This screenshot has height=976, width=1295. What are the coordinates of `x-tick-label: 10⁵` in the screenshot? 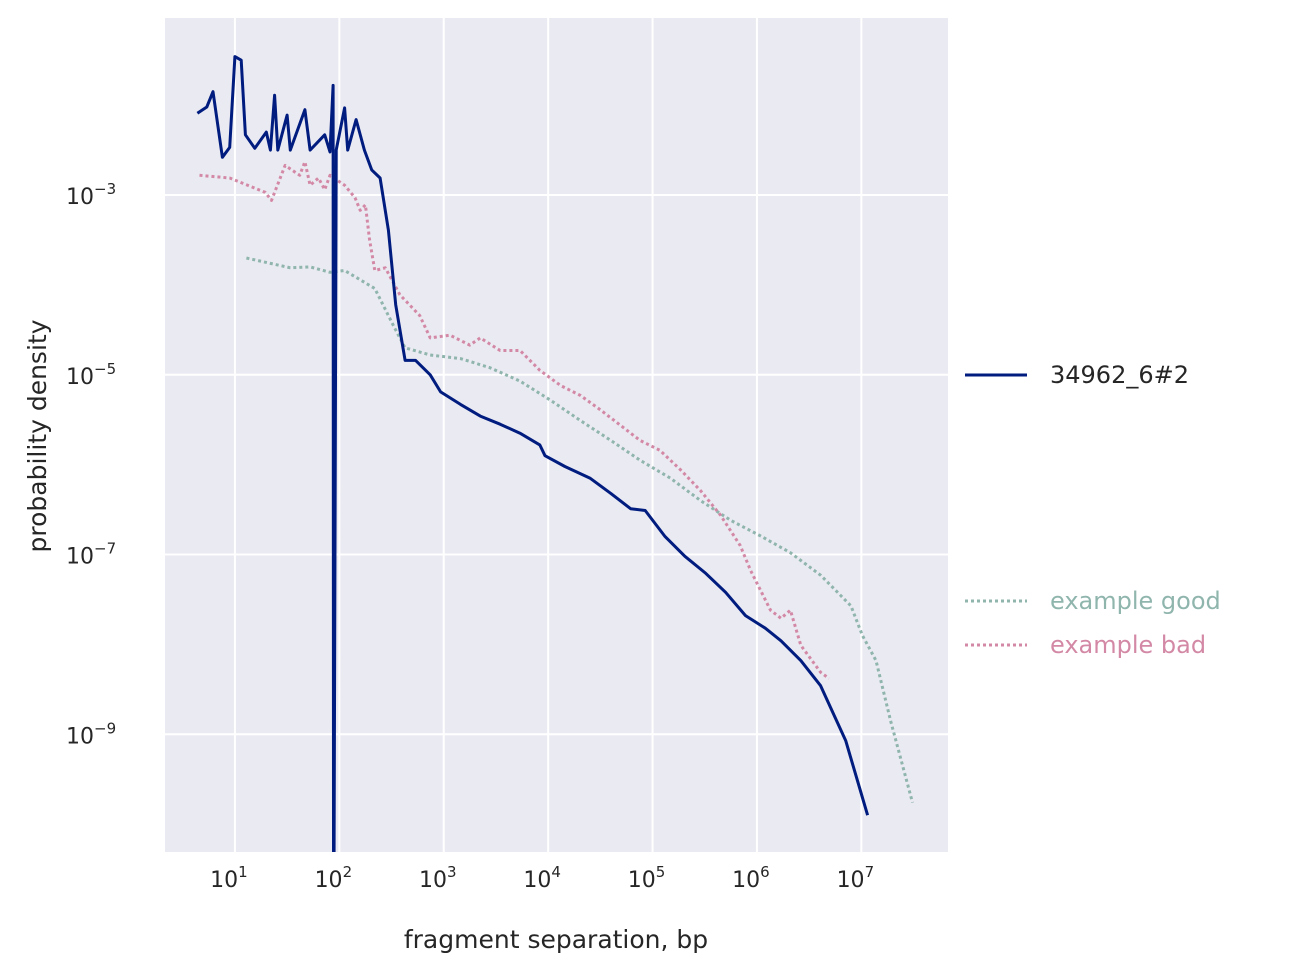 It's located at (647, 878).